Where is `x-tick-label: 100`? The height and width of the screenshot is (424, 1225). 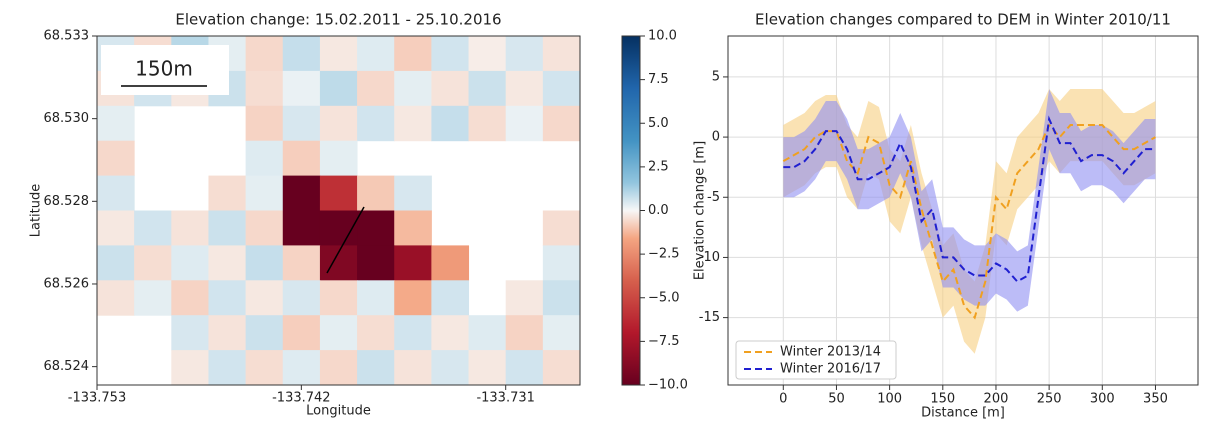 x-tick-label: 100 is located at coordinates (889, 399).